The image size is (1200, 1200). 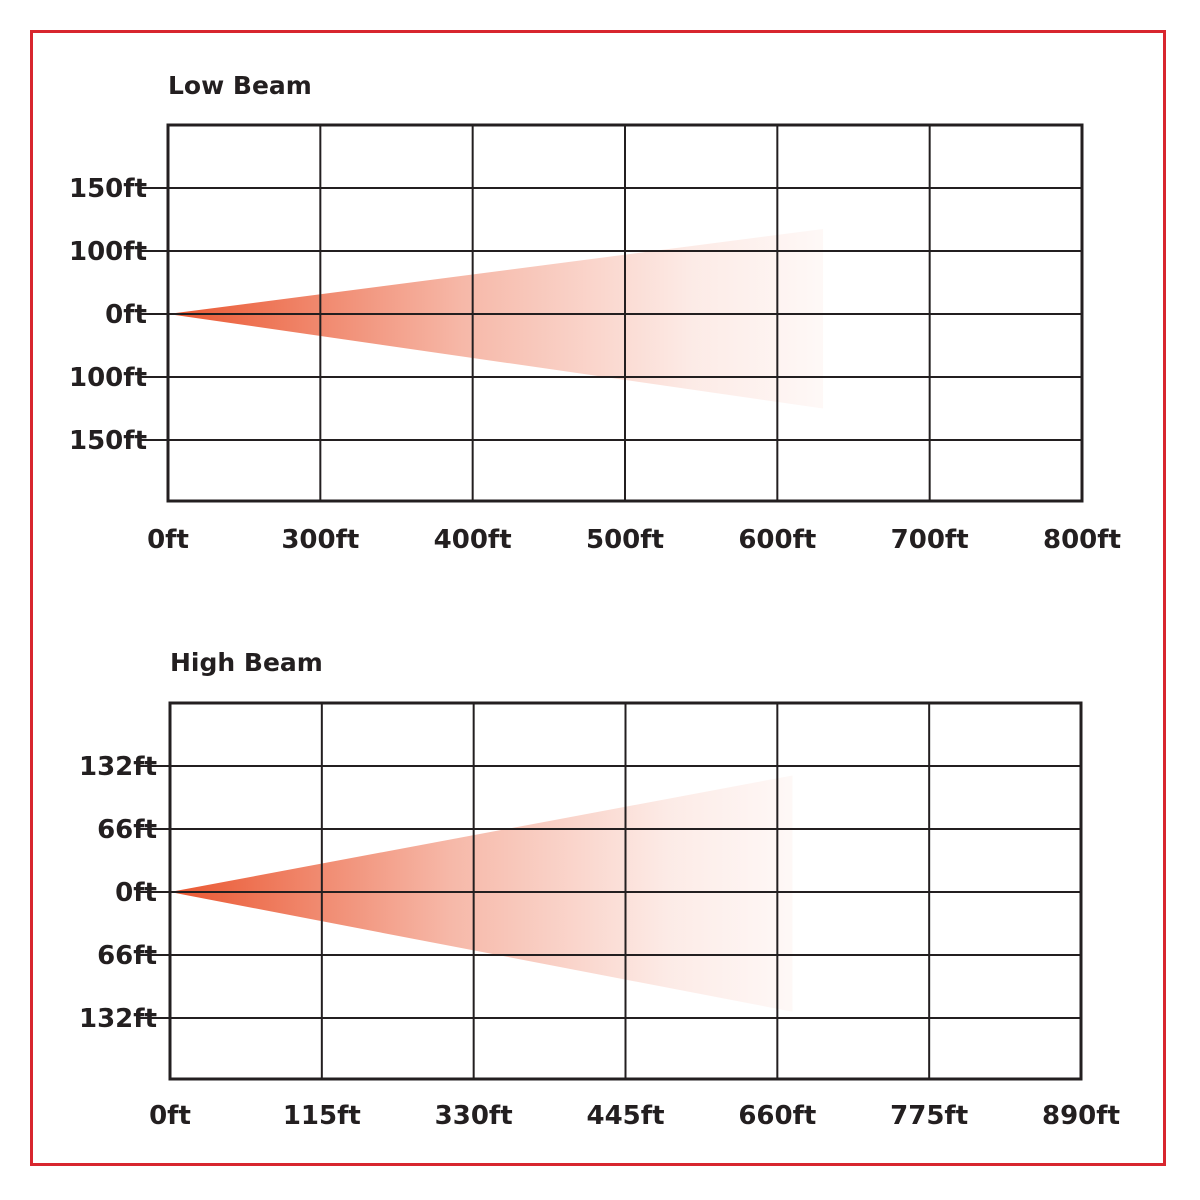 I want to click on x-tick-label: 600ft, so click(x=777, y=540).